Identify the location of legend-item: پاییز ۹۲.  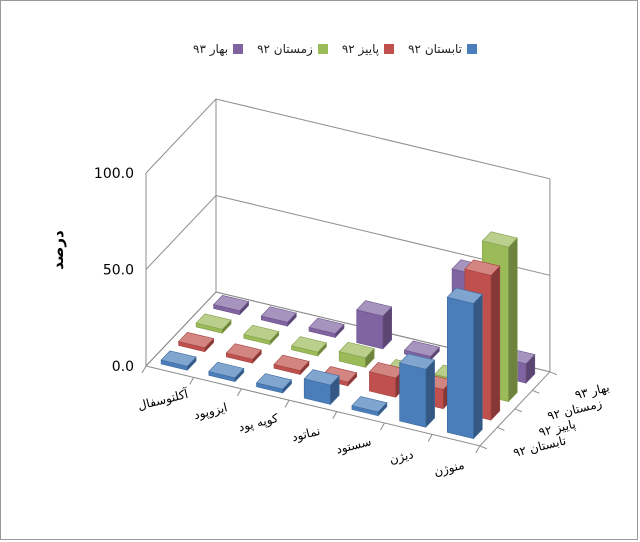
(368, 49).